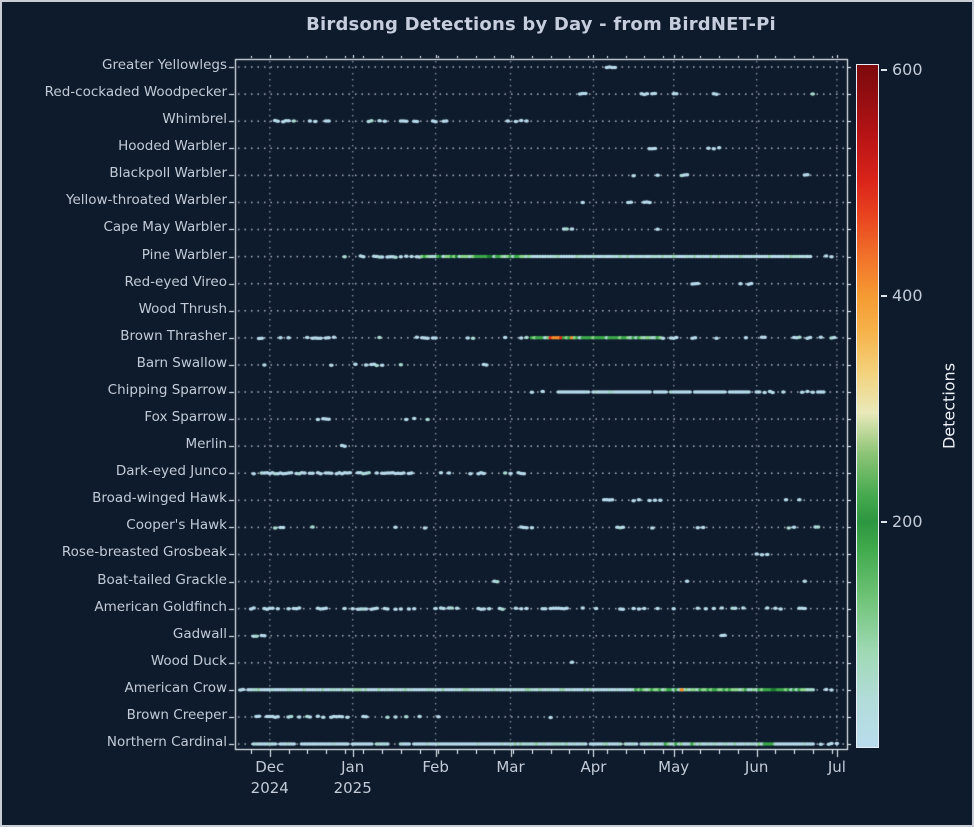  Describe the element at coordinates (146, 200) in the screenshot. I see `y-axis-label: Yellow-throated Warbler` at that location.